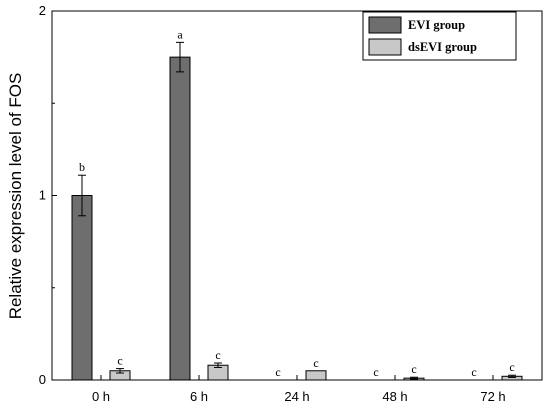  Describe the element at coordinates (82, 167) in the screenshot. I see `significance-label: b` at that location.